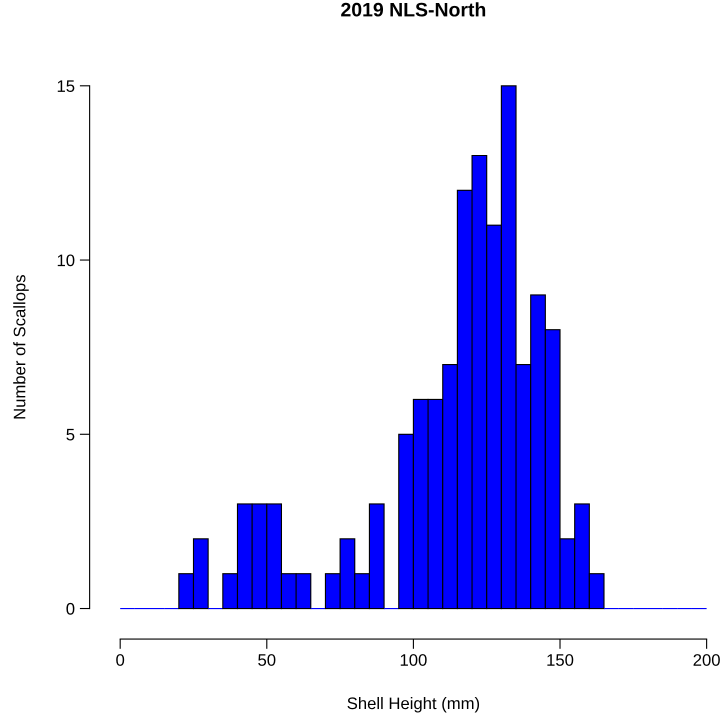  Describe the element at coordinates (120, 660) in the screenshot. I see `x-tick-label: 0` at that location.